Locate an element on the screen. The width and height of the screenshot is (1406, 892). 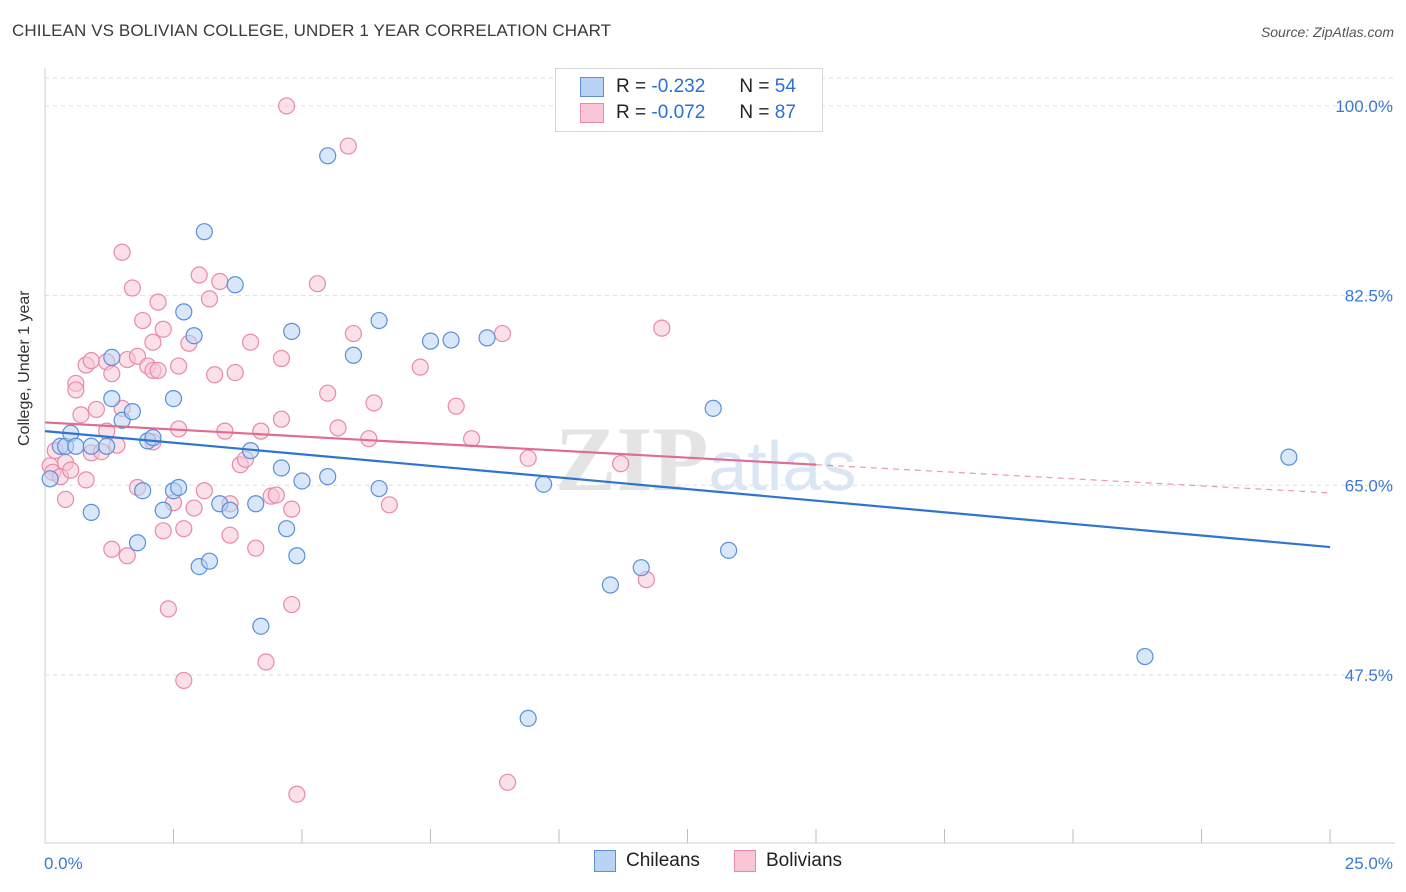
n-value: 54 is located at coordinates (785, 86).